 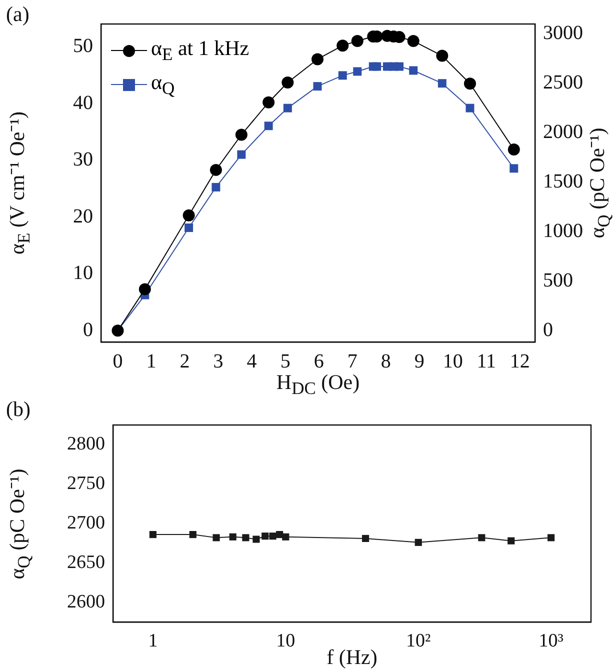 What do you see at coordinates (385, 361) in the screenshot?
I see `x-tick-label: 8` at bounding box center [385, 361].